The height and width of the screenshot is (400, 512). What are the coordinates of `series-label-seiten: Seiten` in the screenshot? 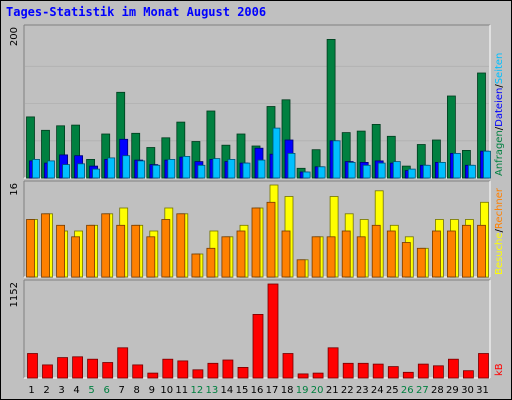 It's located at (499, 69).